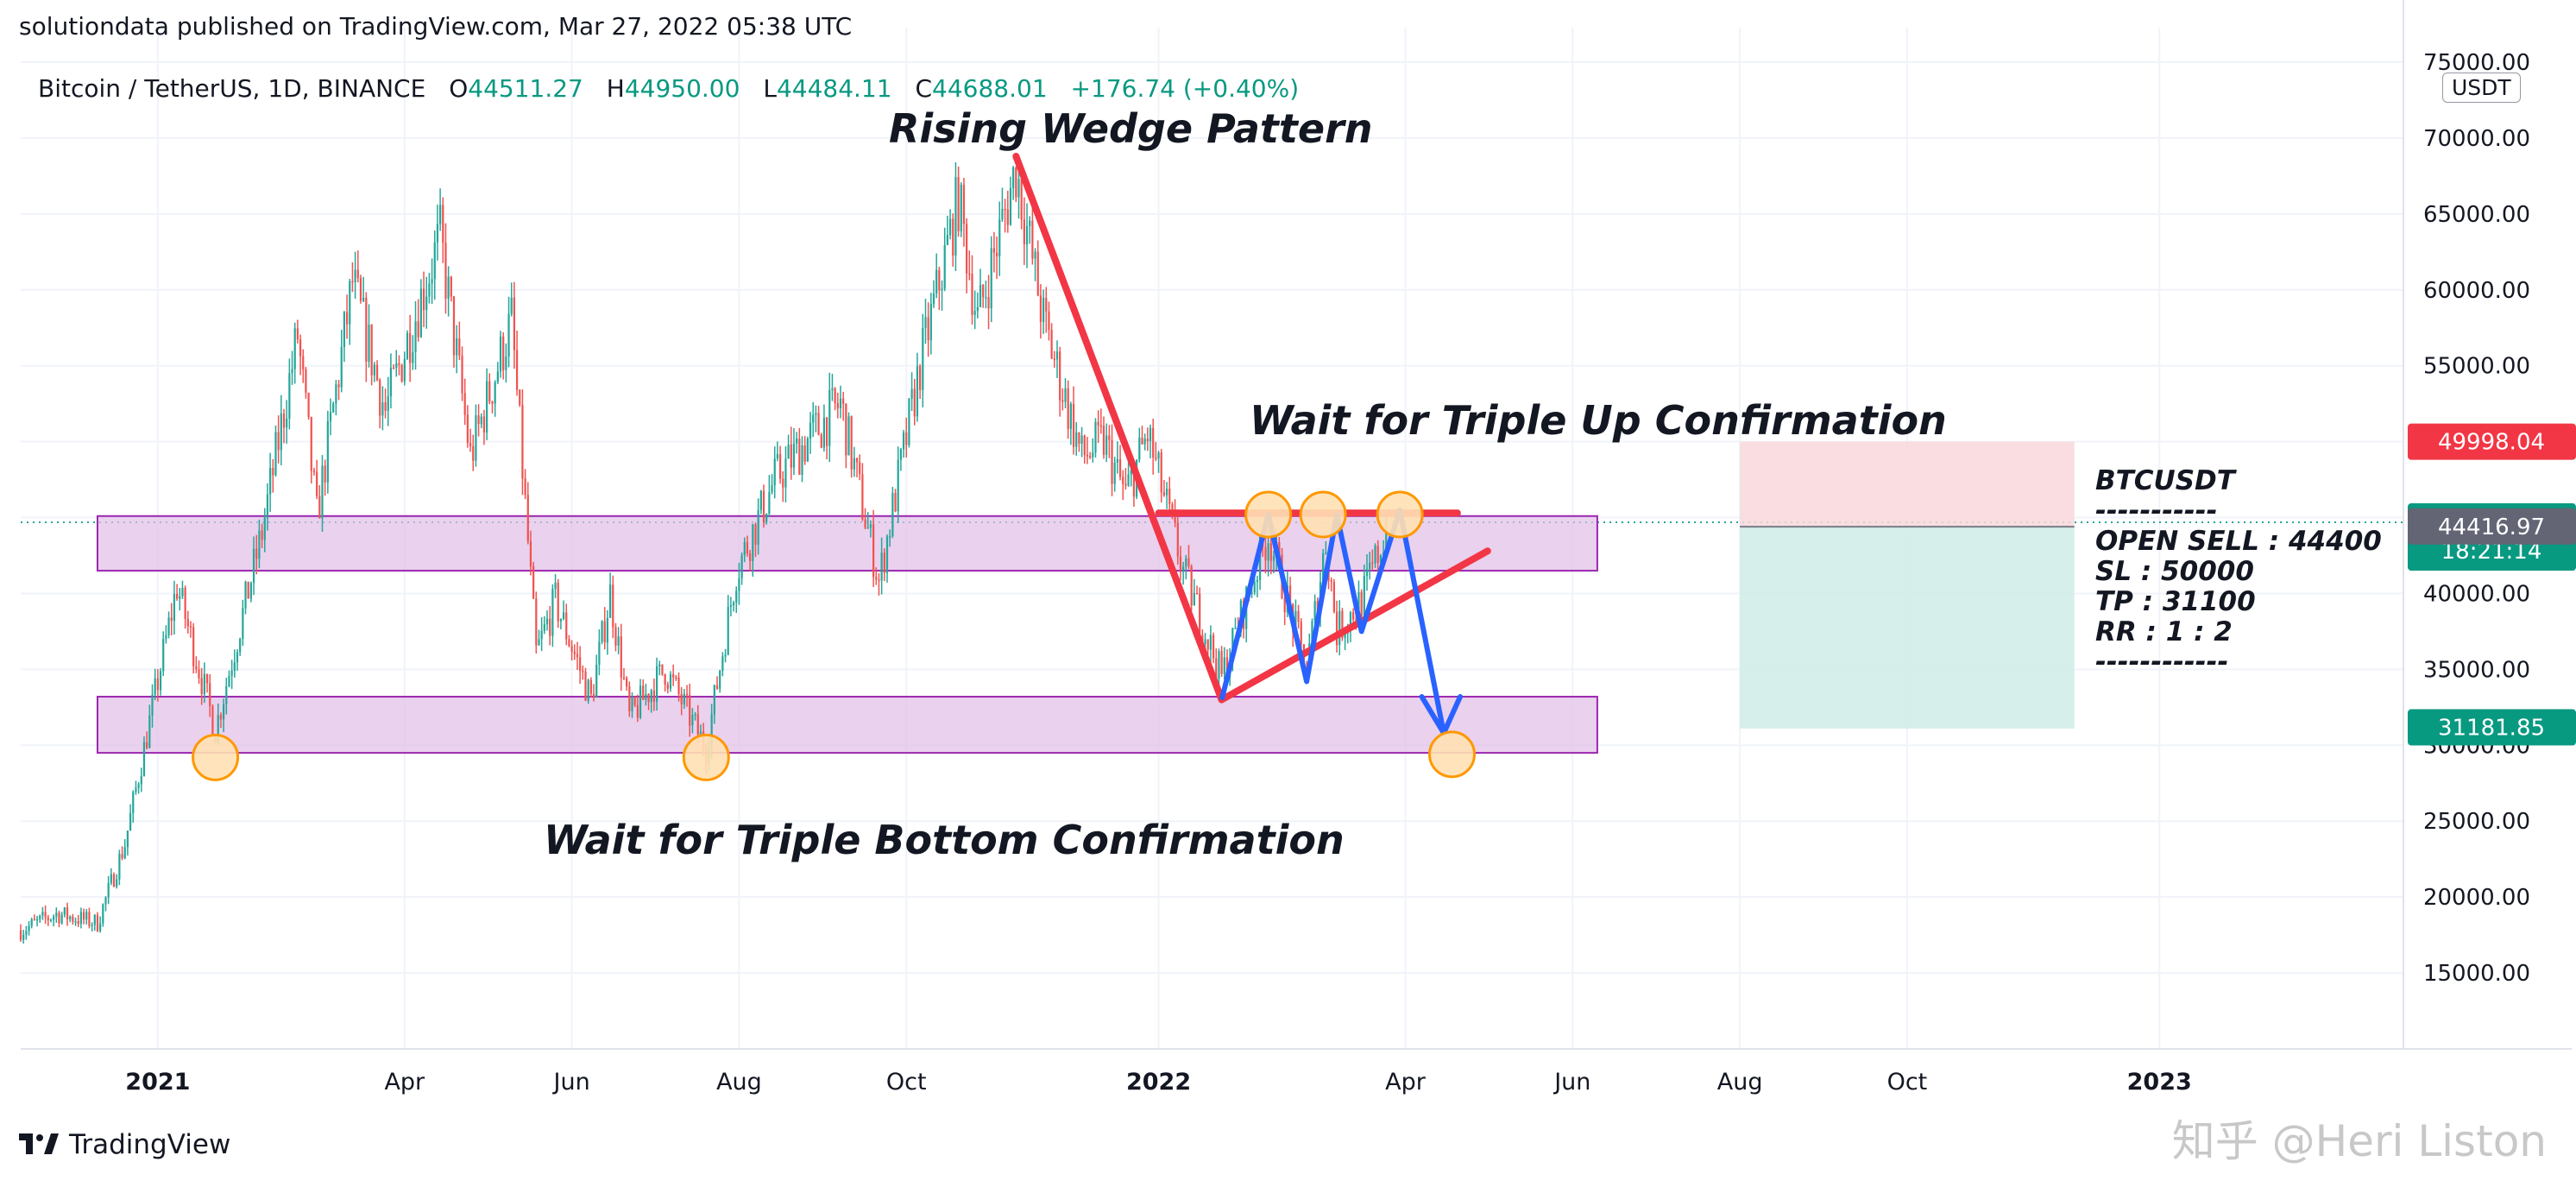 The width and height of the screenshot is (2576, 1187). What do you see at coordinates (2491, 729) in the screenshot?
I see `price-tag-value: 31181.85` at bounding box center [2491, 729].